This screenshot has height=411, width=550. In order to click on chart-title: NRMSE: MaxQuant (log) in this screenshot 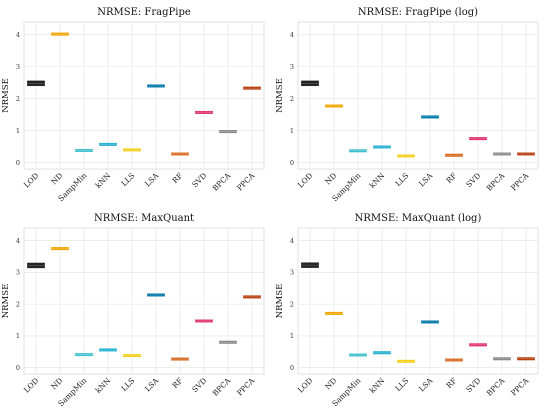, I will do `click(418, 218)`.